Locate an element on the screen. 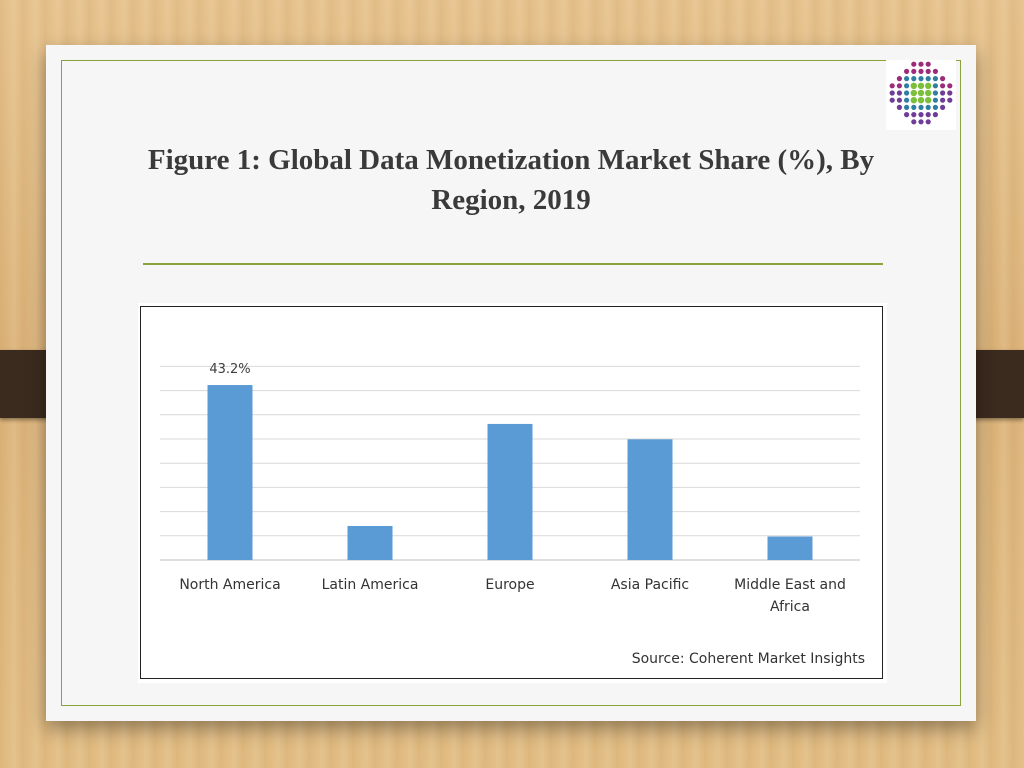 Image resolution: width=1024 pixels, height=768 pixels. logo-icon is located at coordinates (921, 93).